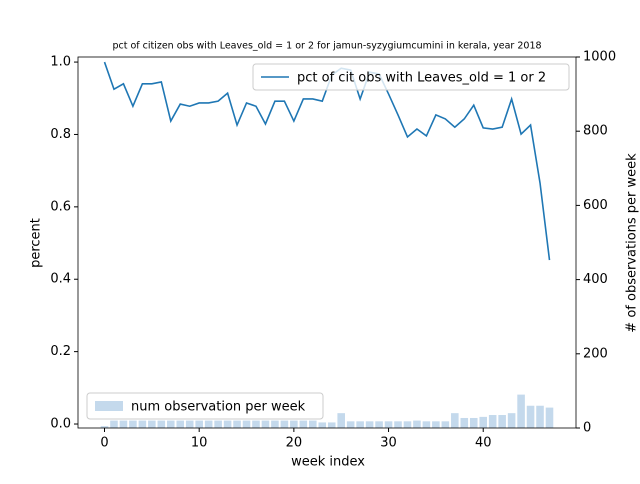 This screenshot has height=484, width=640. Describe the element at coordinates (328, 462) in the screenshot. I see `x-axis-label: week index` at that location.